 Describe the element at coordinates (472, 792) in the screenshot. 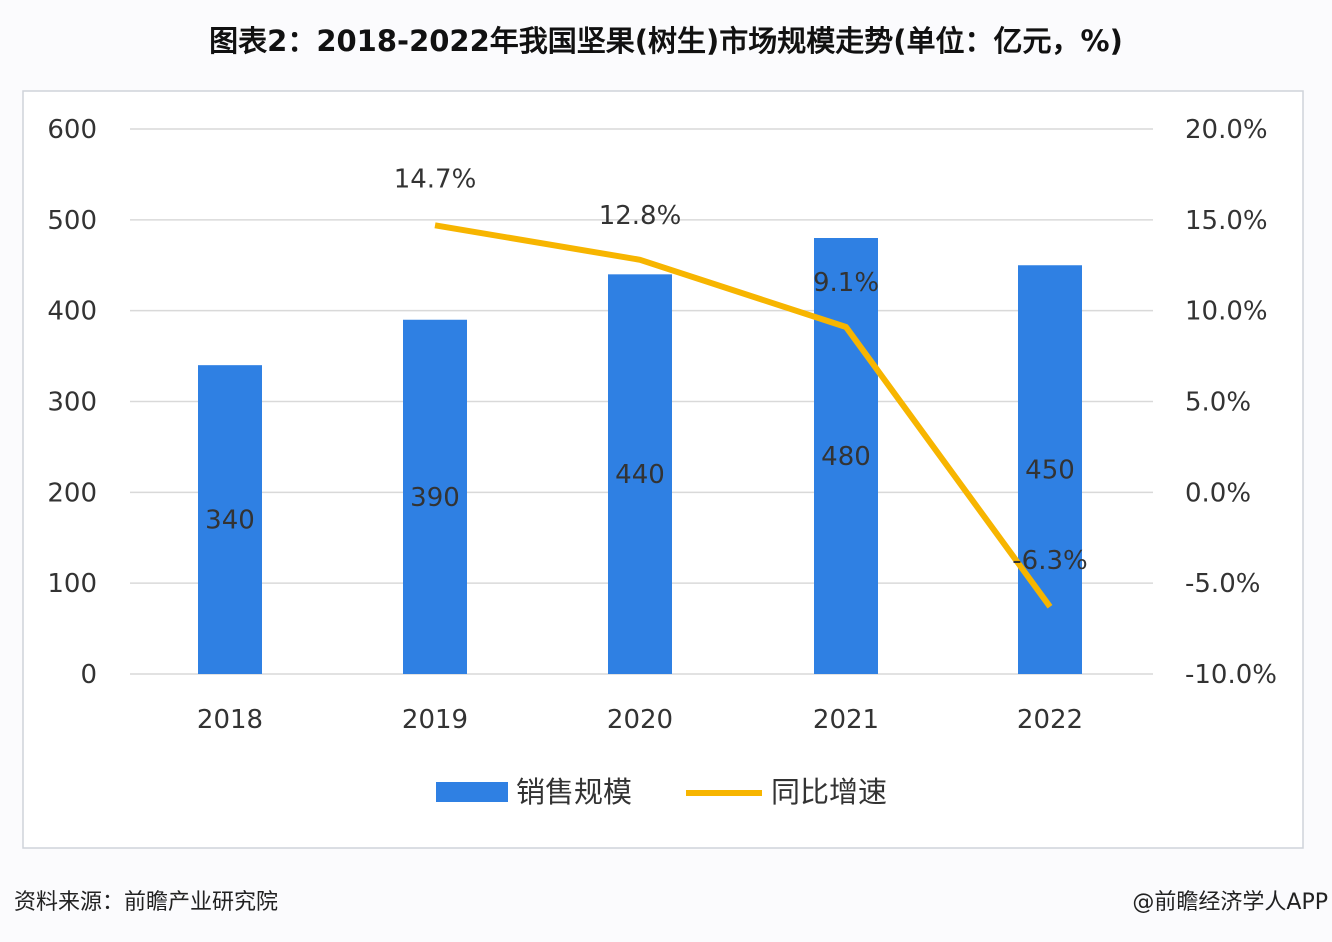

I see `legend-bar-swatch` at that location.